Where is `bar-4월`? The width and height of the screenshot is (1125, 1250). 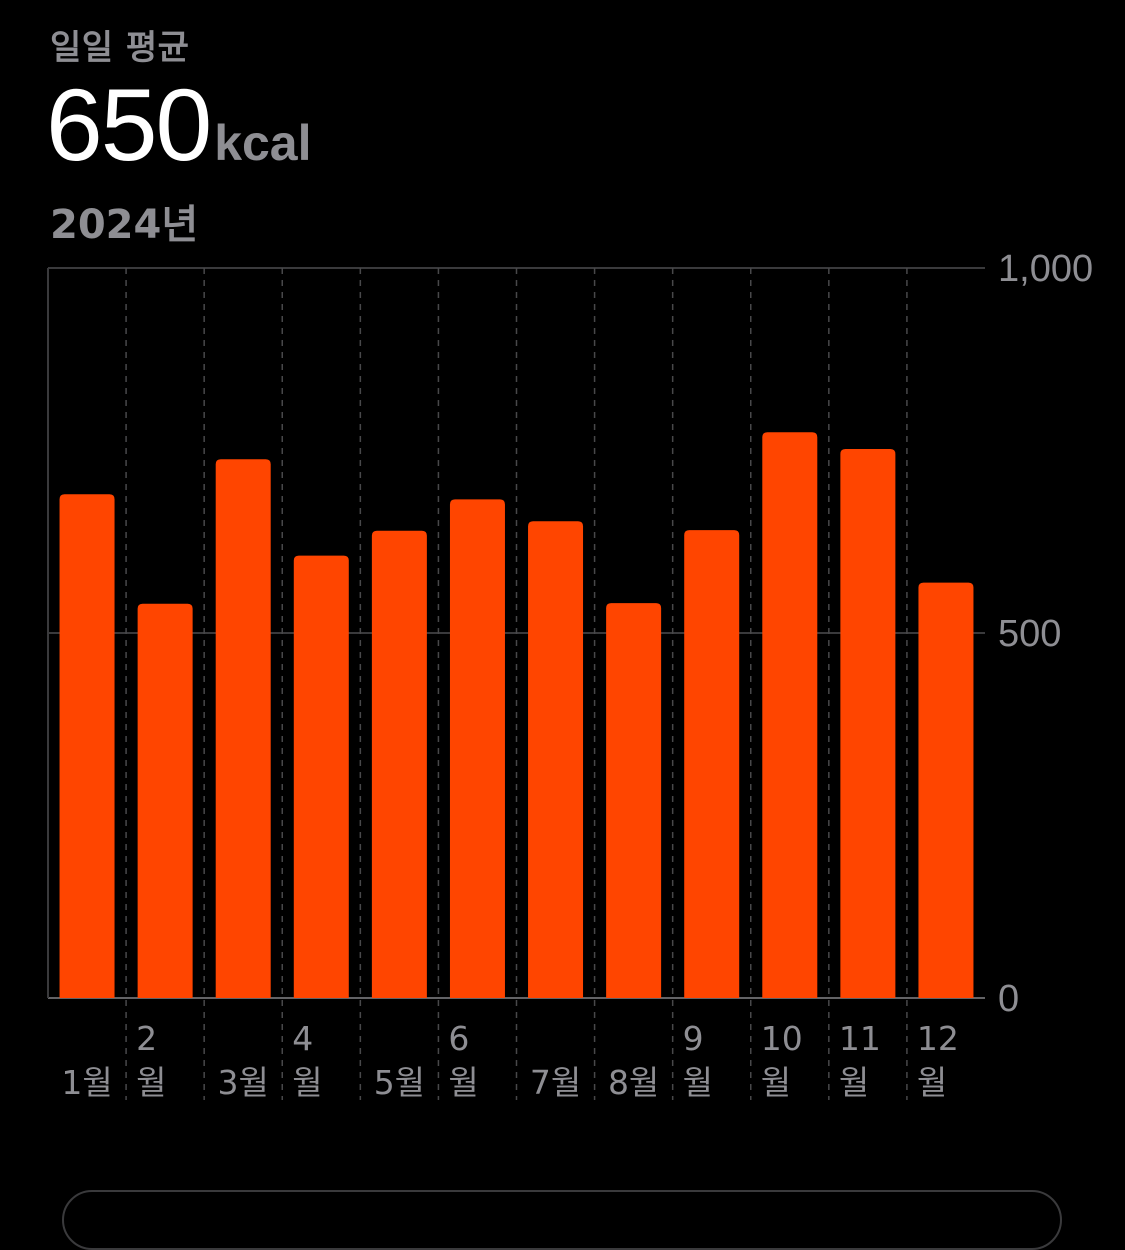
bar-4월 is located at coordinates (321, 776).